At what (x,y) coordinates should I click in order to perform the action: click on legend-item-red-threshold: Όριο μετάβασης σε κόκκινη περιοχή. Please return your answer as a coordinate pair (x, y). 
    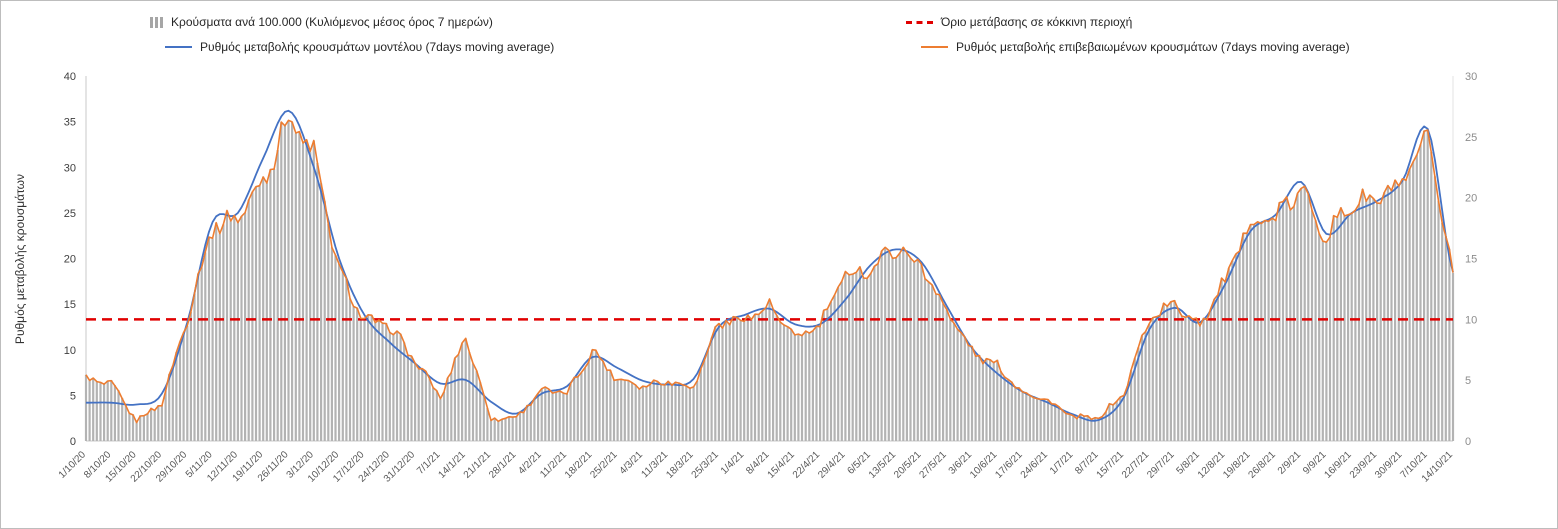
    Looking at the image, I should click on (1019, 22).